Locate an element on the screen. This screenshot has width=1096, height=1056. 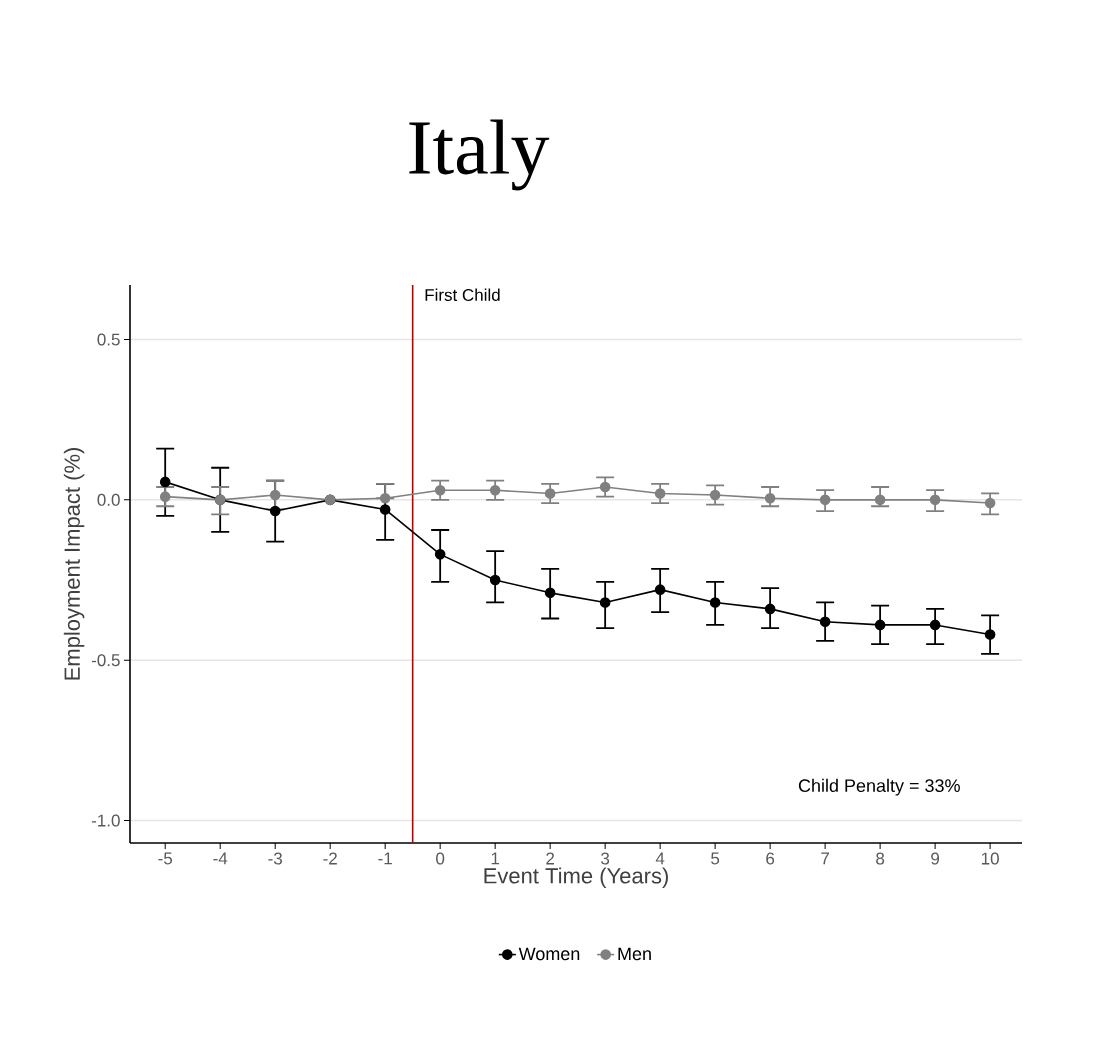
y-tick-label: -1.0 is located at coordinates (105, 820).